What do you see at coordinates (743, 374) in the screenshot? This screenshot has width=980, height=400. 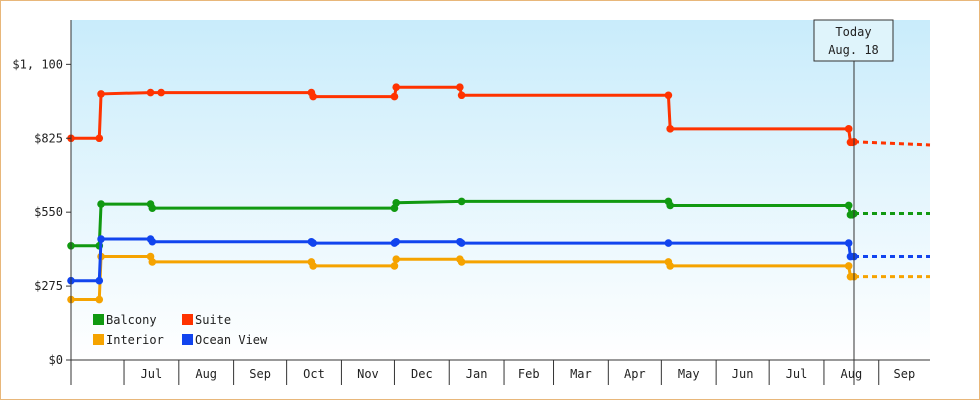 I see `x-tick-label: Jun` at bounding box center [743, 374].